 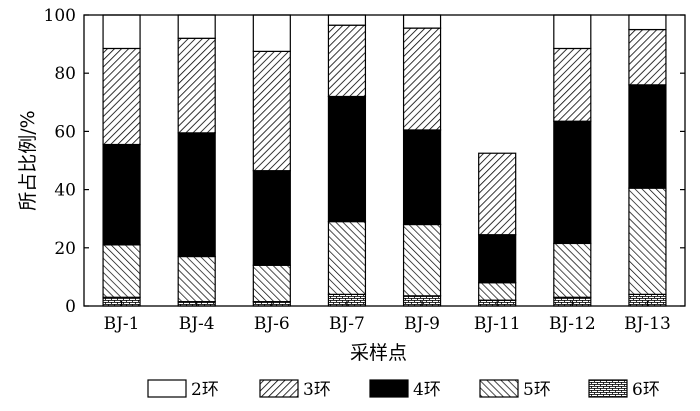 I want to click on bar-segment-BJ-7-3环, so click(x=347, y=61).